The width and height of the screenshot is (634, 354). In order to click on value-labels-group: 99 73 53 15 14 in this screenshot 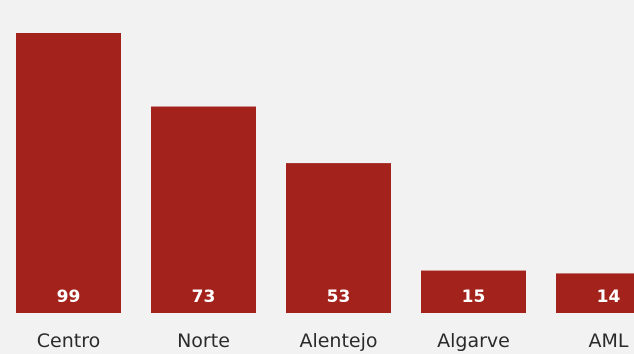, I will do `click(339, 297)`.